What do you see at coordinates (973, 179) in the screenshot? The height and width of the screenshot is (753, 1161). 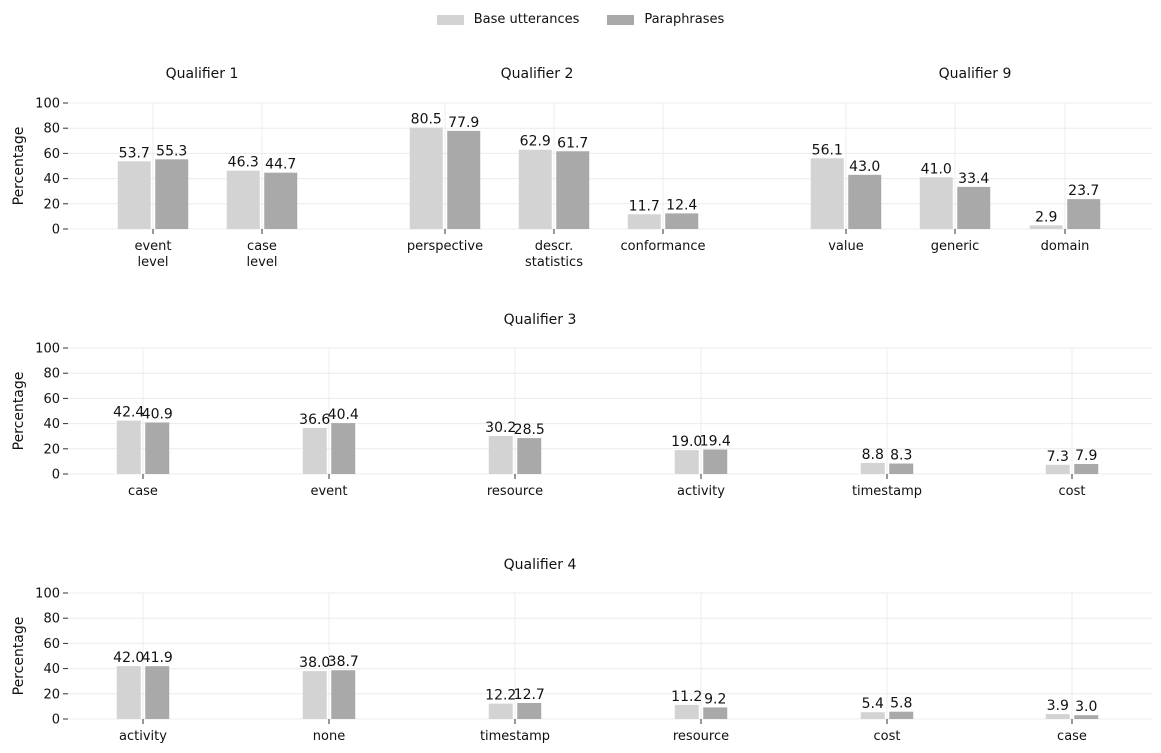 I see `bar-value-label: 33.4` at bounding box center [973, 179].